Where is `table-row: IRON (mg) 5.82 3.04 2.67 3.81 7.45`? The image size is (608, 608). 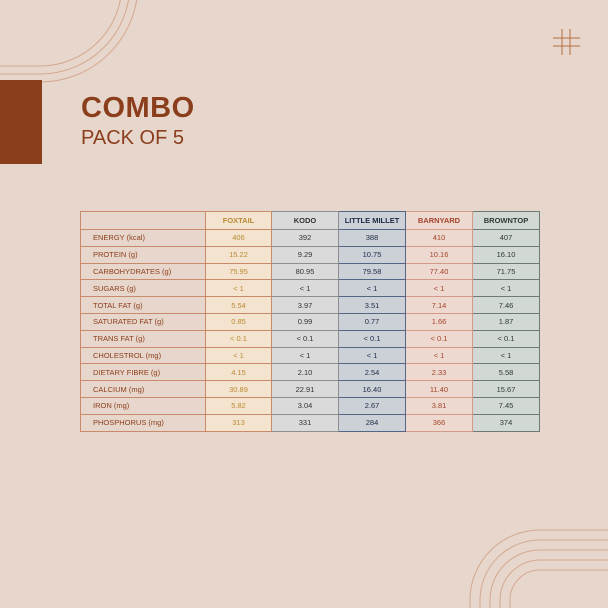 table-row: IRON (mg) 5.82 3.04 2.67 3.81 7.45 is located at coordinates (310, 405).